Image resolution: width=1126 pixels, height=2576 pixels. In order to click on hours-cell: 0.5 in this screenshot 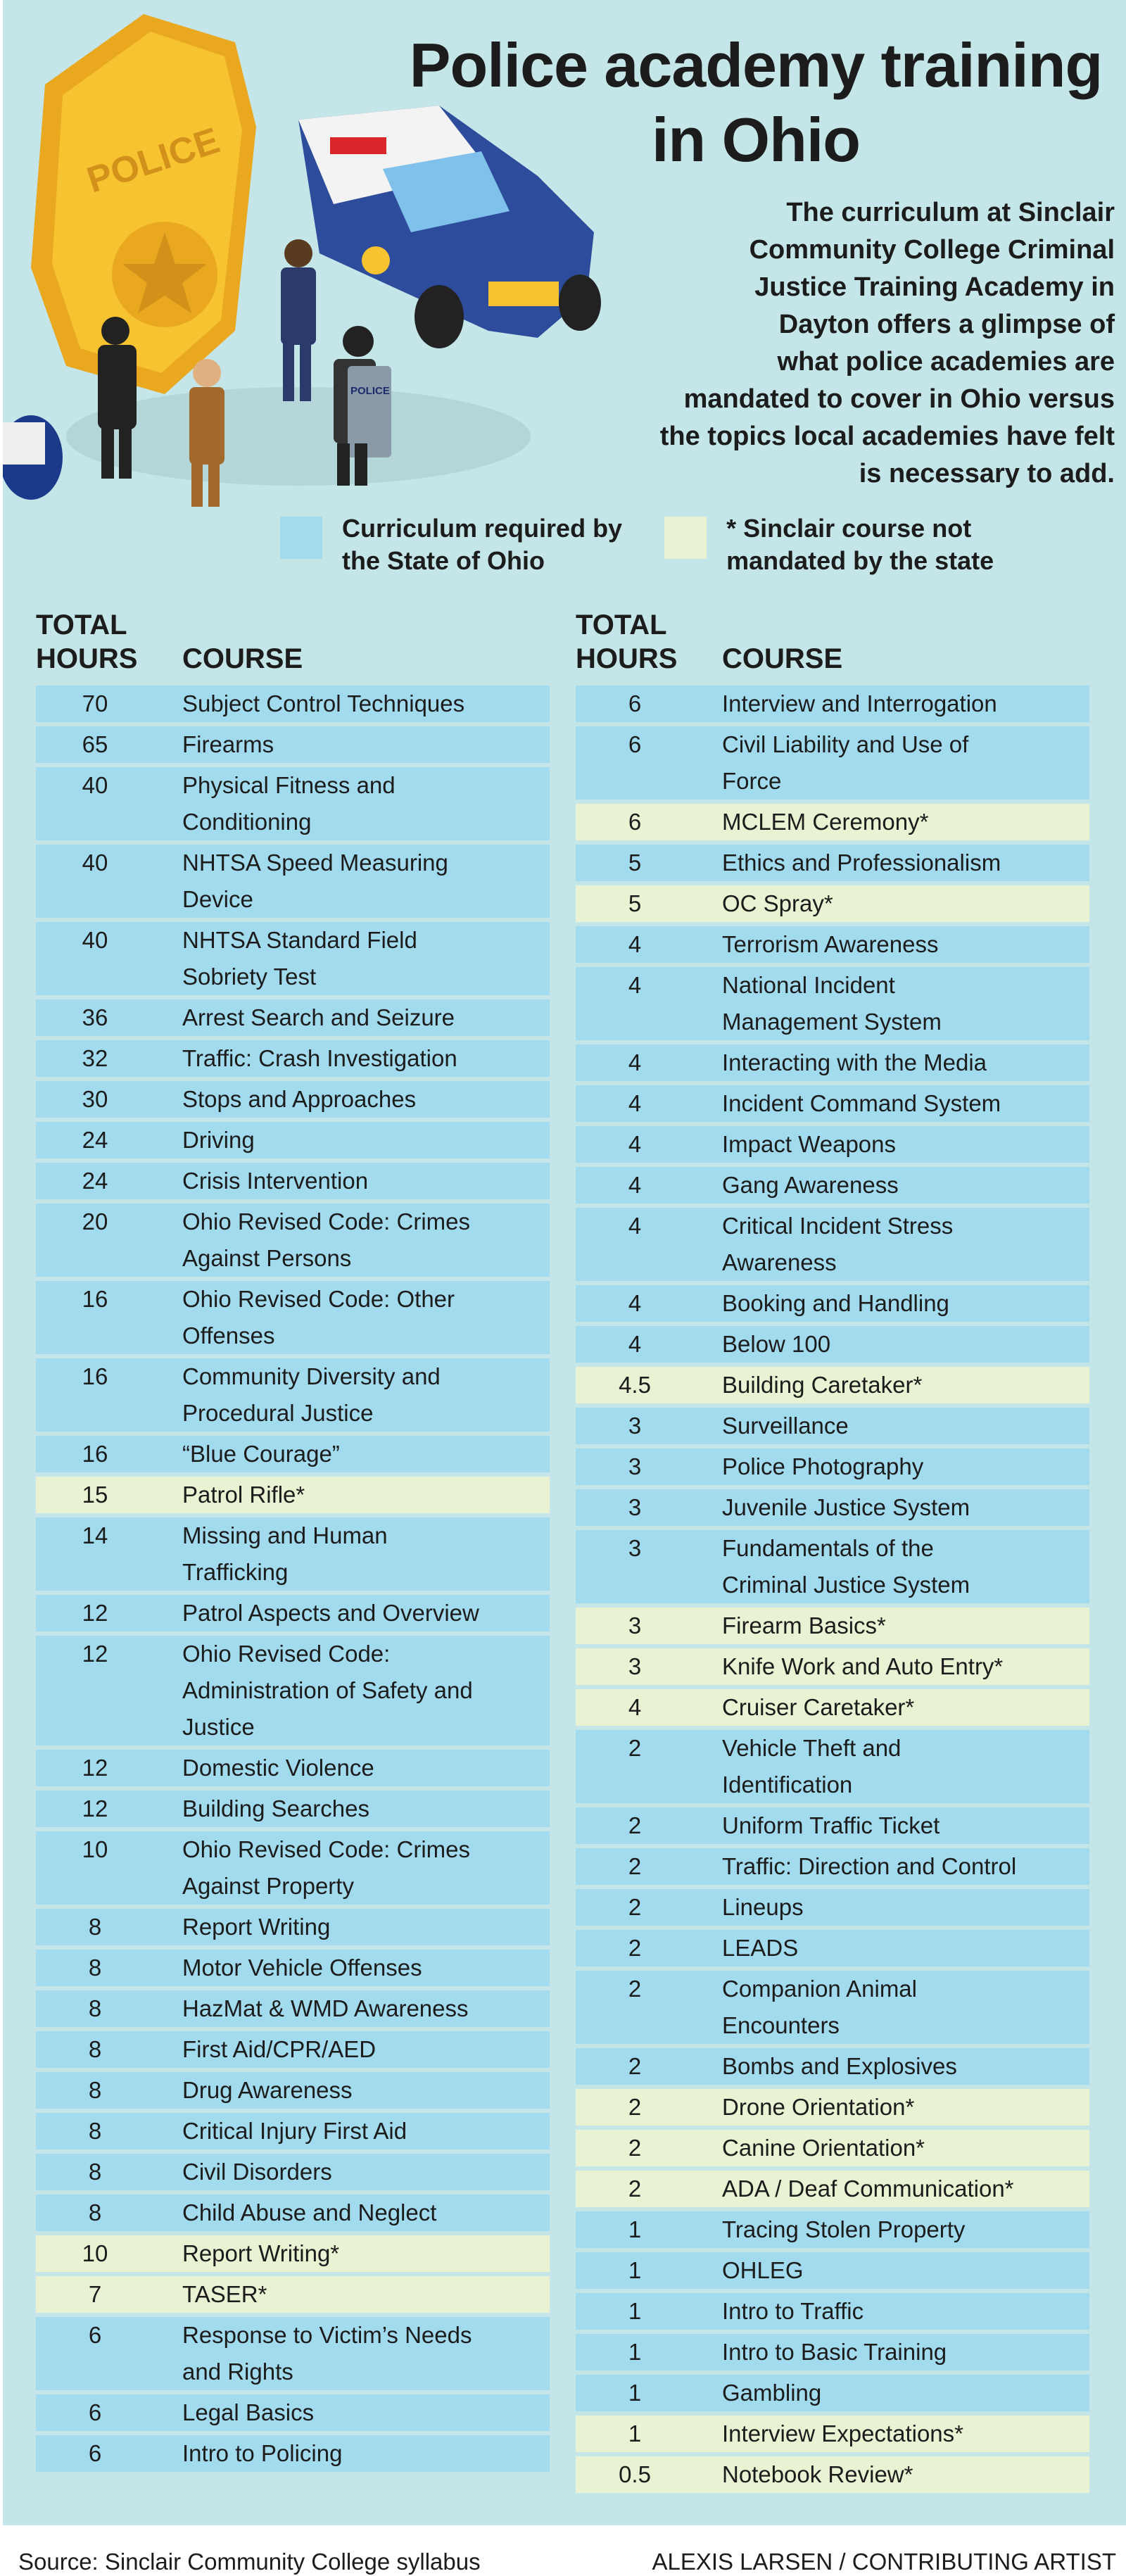, I will do `click(635, 2474)`.